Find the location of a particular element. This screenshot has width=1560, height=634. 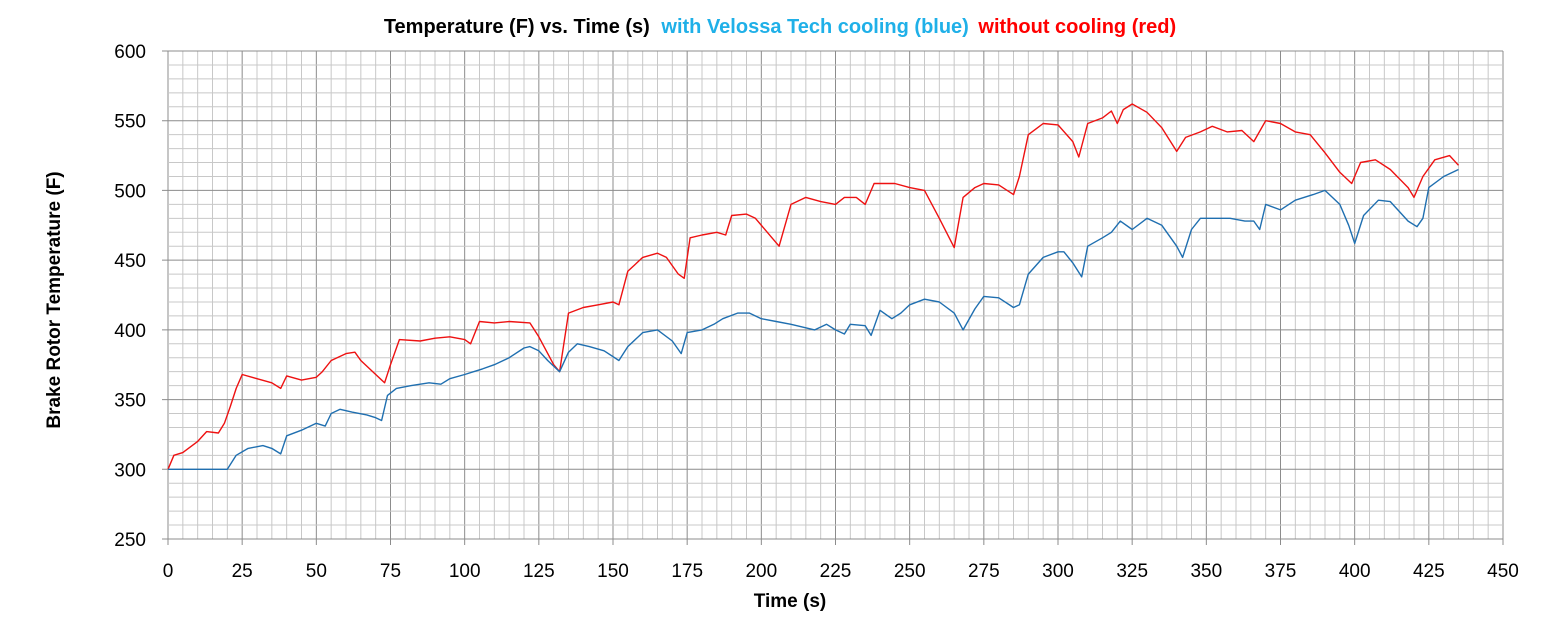

x-tick-label: 350 is located at coordinates (1206, 571).